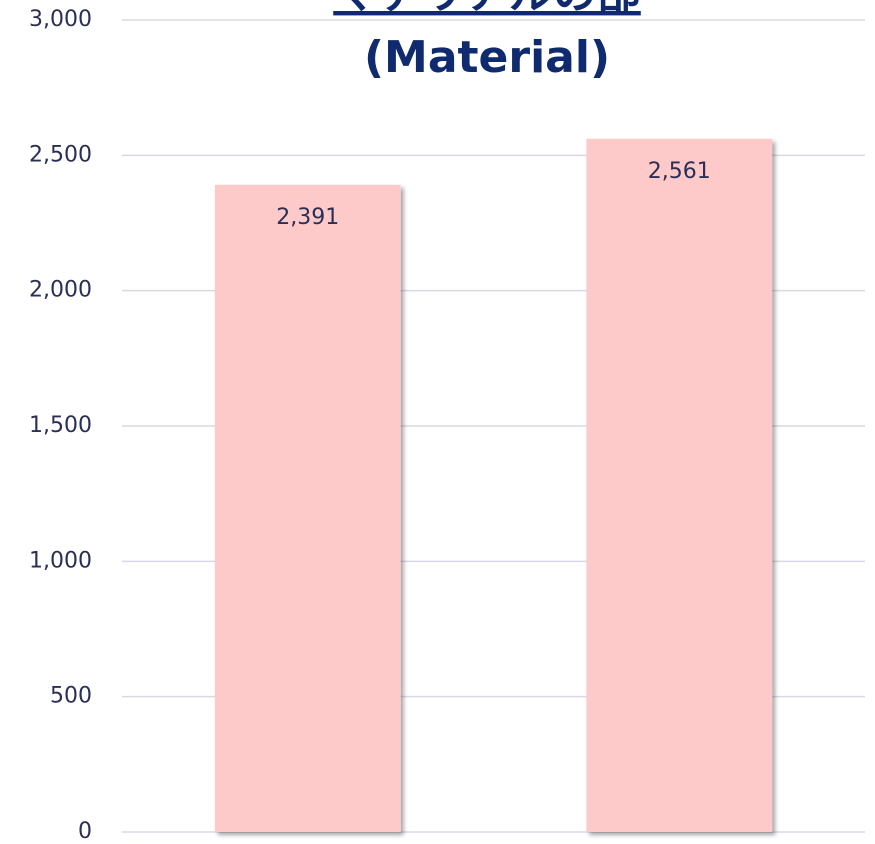 The image size is (875, 844). I want to click on data-label: 2,391, so click(307, 217).